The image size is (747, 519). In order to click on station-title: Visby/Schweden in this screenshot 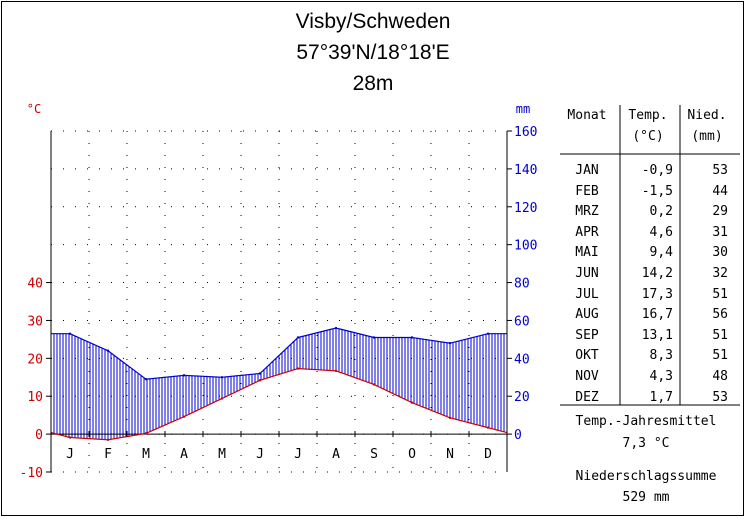, I will do `click(373, 21)`.